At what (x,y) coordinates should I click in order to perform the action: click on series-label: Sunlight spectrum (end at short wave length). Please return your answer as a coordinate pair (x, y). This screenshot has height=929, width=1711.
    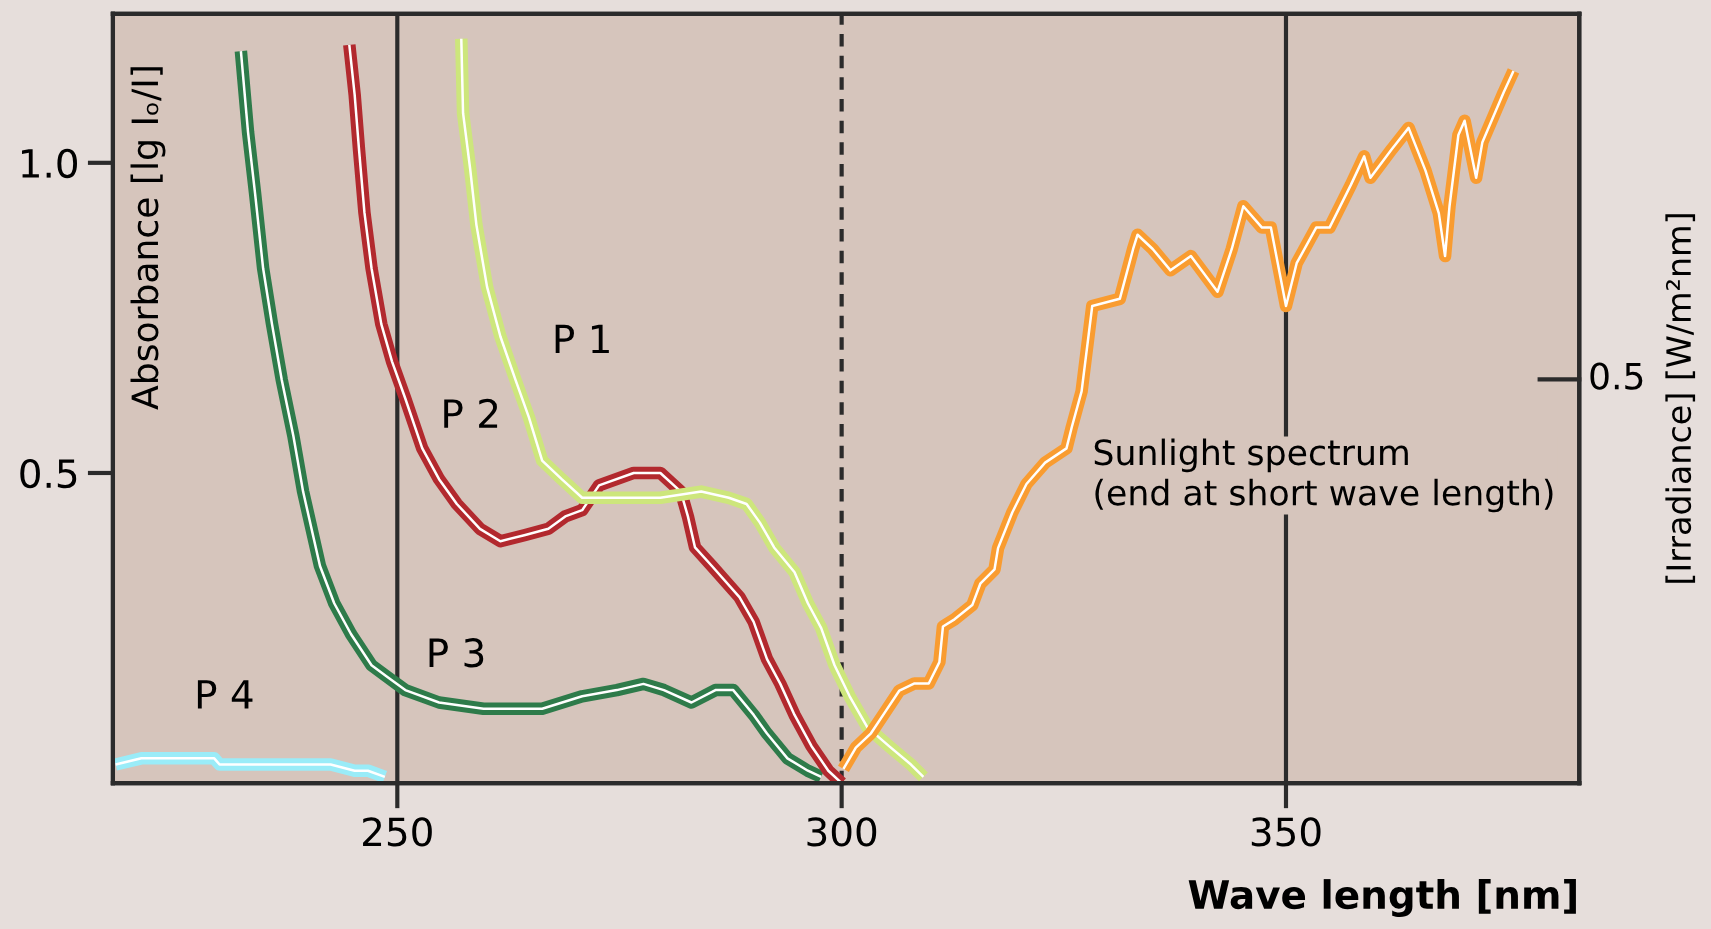
    Looking at the image, I should click on (1323, 475).